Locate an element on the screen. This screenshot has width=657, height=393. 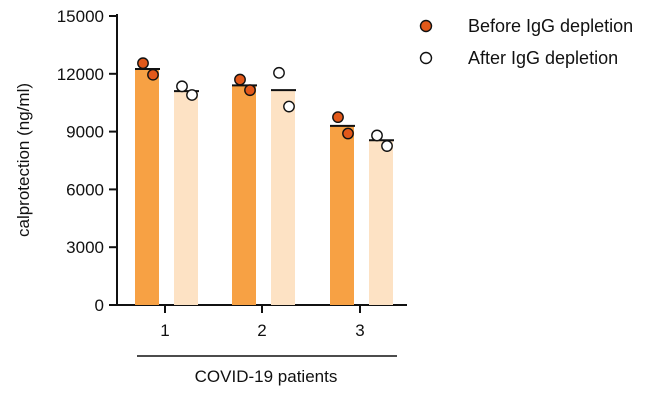
y-tick-label: 0 is located at coordinates (99, 305).